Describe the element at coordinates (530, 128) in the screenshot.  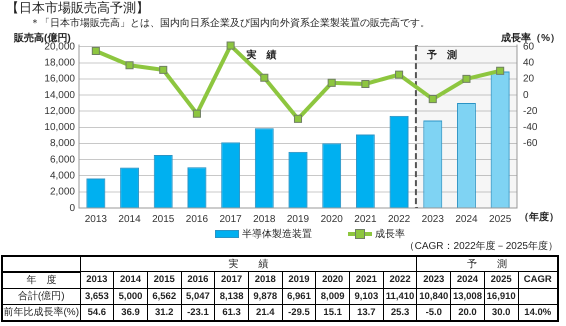
I see `y2-tick-label: -40` at that location.